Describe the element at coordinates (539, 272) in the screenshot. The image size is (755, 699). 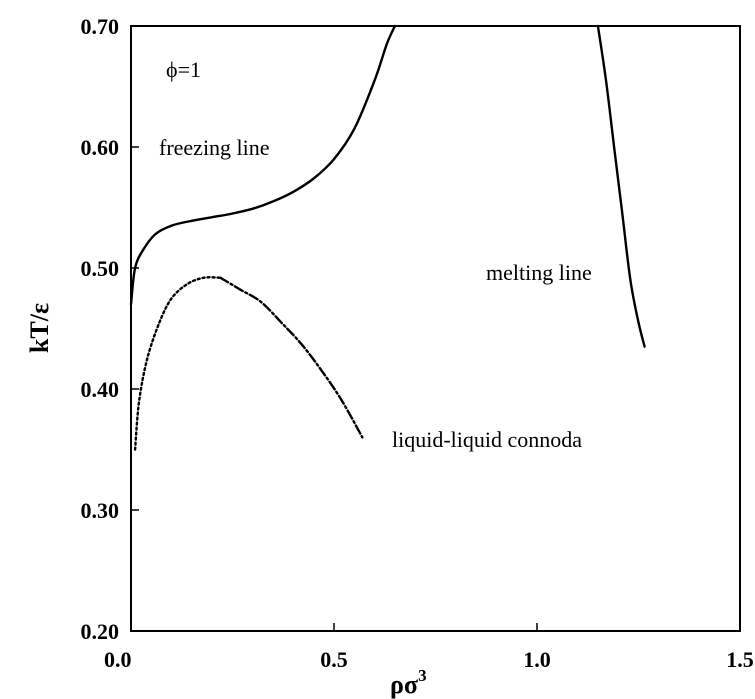
I see `annotation-melting-line: melting line` at that location.